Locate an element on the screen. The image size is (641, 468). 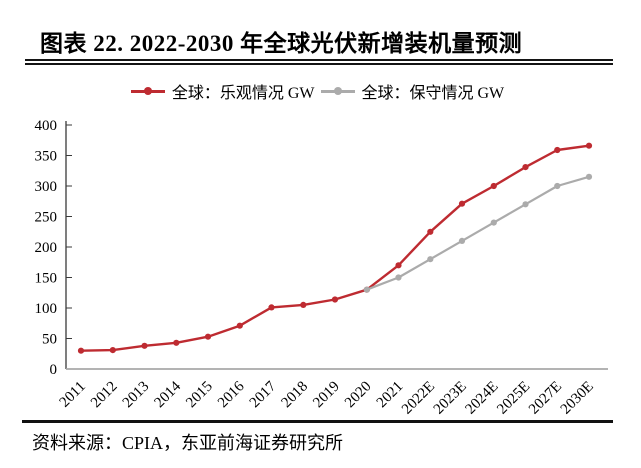
x-axis-label: 2013 is located at coordinates (136, 395).